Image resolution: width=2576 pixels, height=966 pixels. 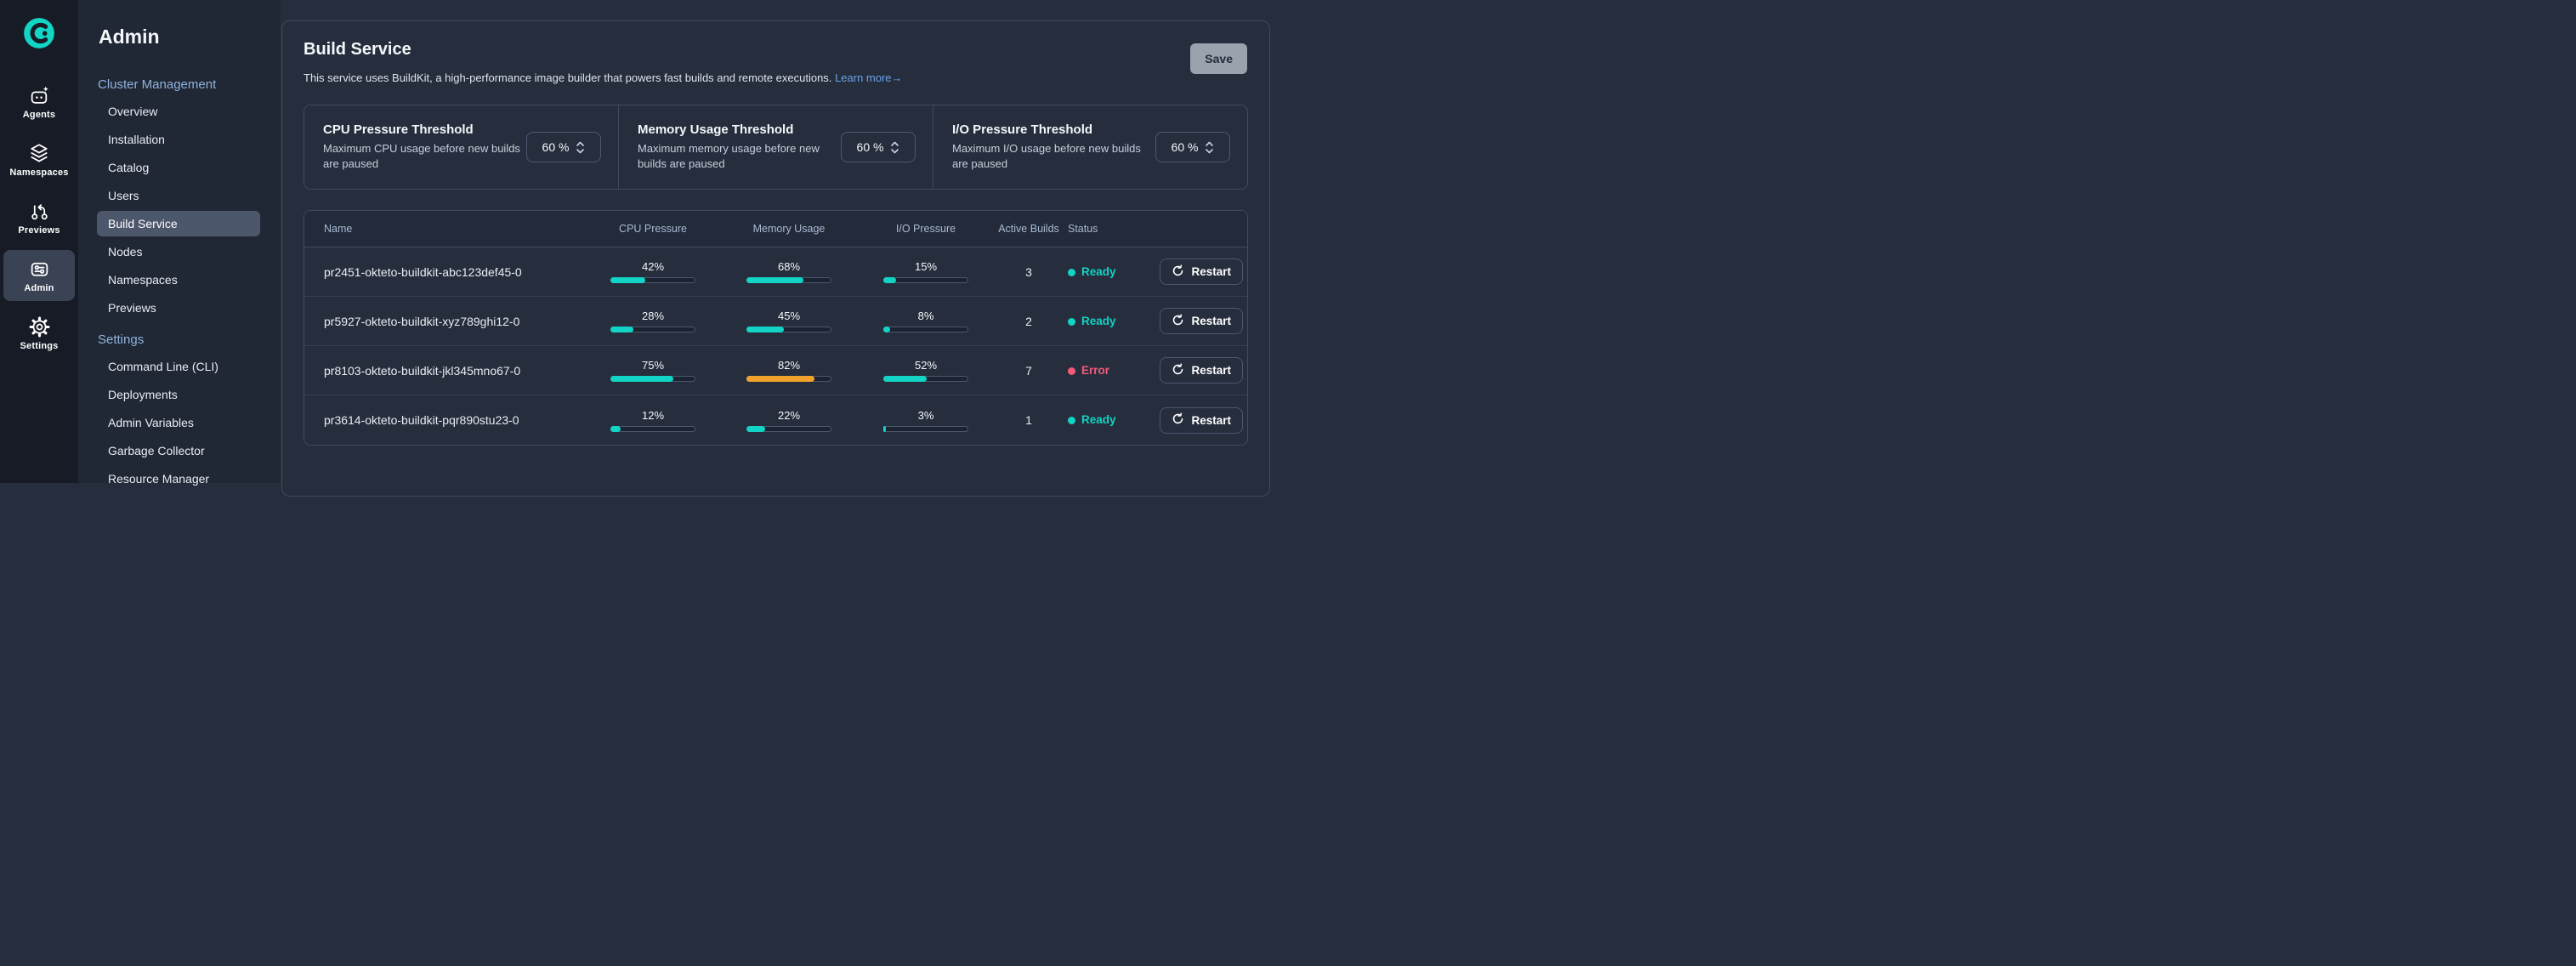 What do you see at coordinates (789, 365) in the screenshot?
I see `metric-value: 82%` at bounding box center [789, 365].